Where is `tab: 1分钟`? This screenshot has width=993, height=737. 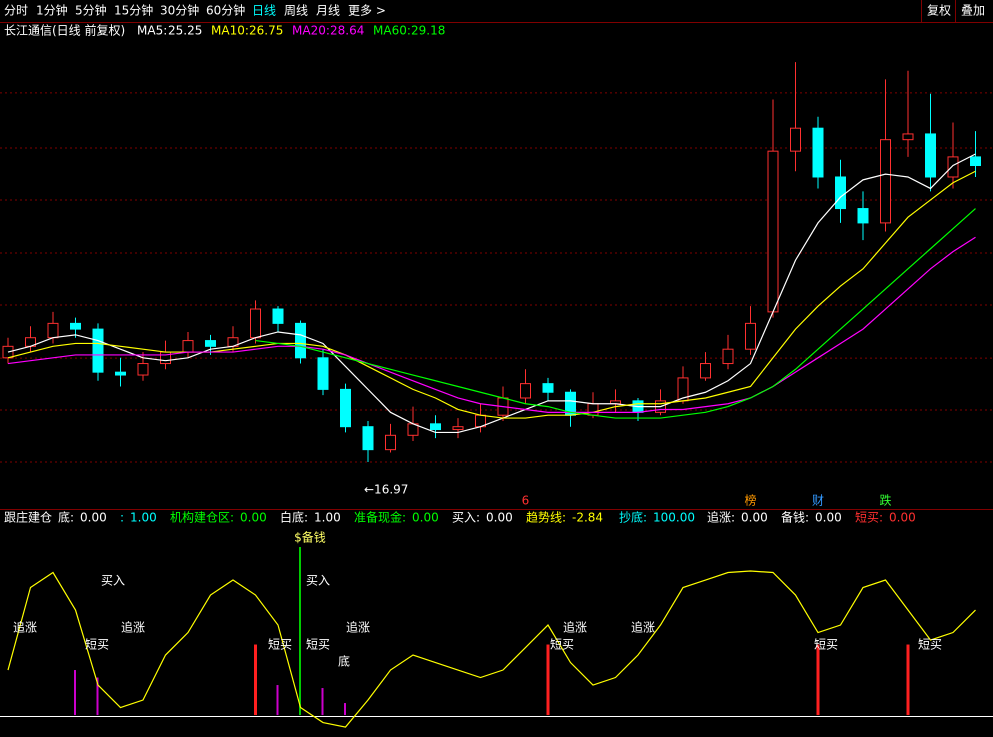 tab: 1分钟 is located at coordinates (52, 10).